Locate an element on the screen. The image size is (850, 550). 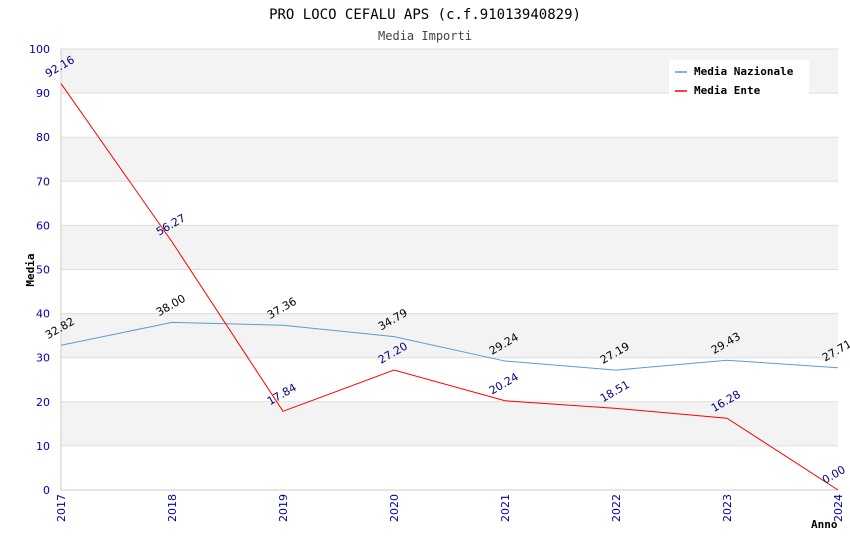
y-axis-ticks: 0 10 20 30 40 50 60 70 80 90 100 is located at coordinates (39, 270).